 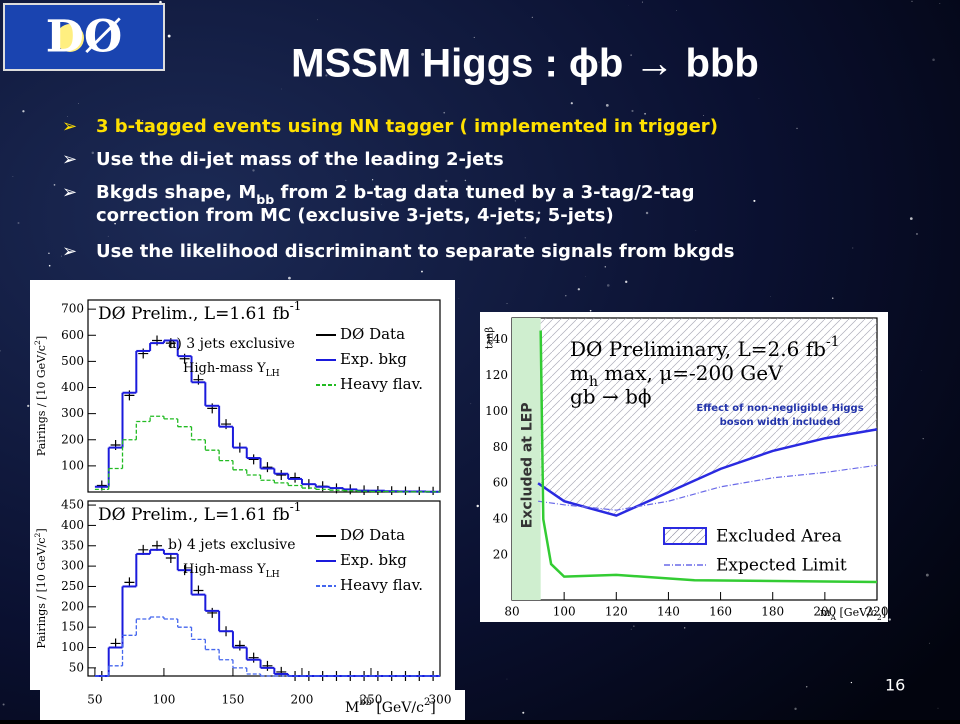 What do you see at coordinates (780, 422) in the screenshot?
I see `plot-note: boson width included` at bounding box center [780, 422].